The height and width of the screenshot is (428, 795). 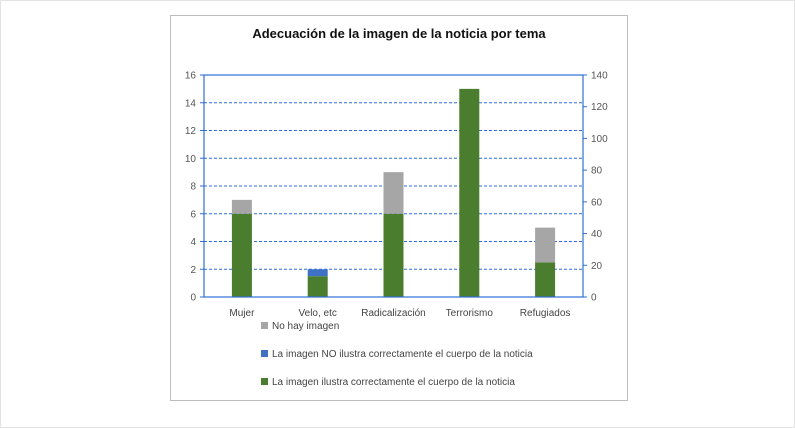 What do you see at coordinates (242, 313) in the screenshot?
I see `category-label: Mujer` at bounding box center [242, 313].